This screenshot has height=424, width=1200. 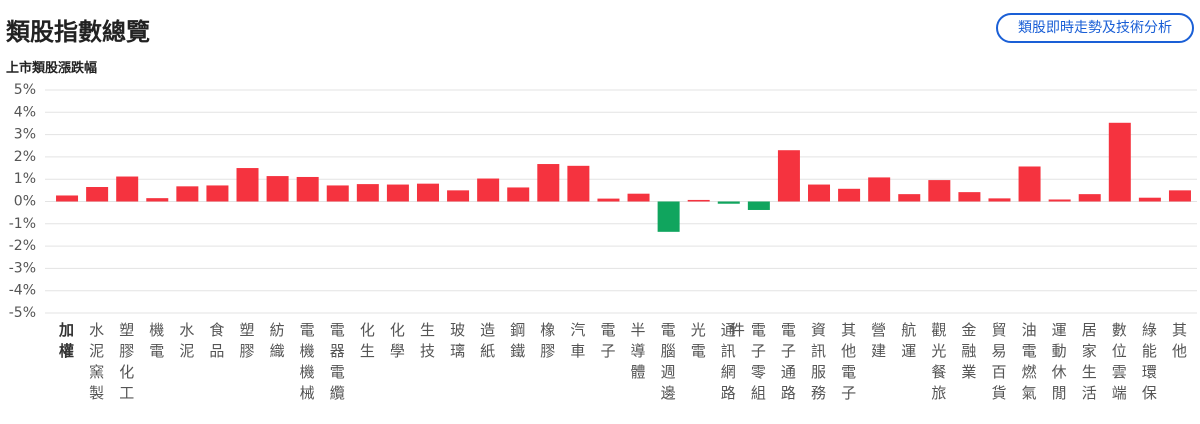 What do you see at coordinates (818, 364) in the screenshot?
I see `x-tick-label: 資訊服務` at bounding box center [818, 364].